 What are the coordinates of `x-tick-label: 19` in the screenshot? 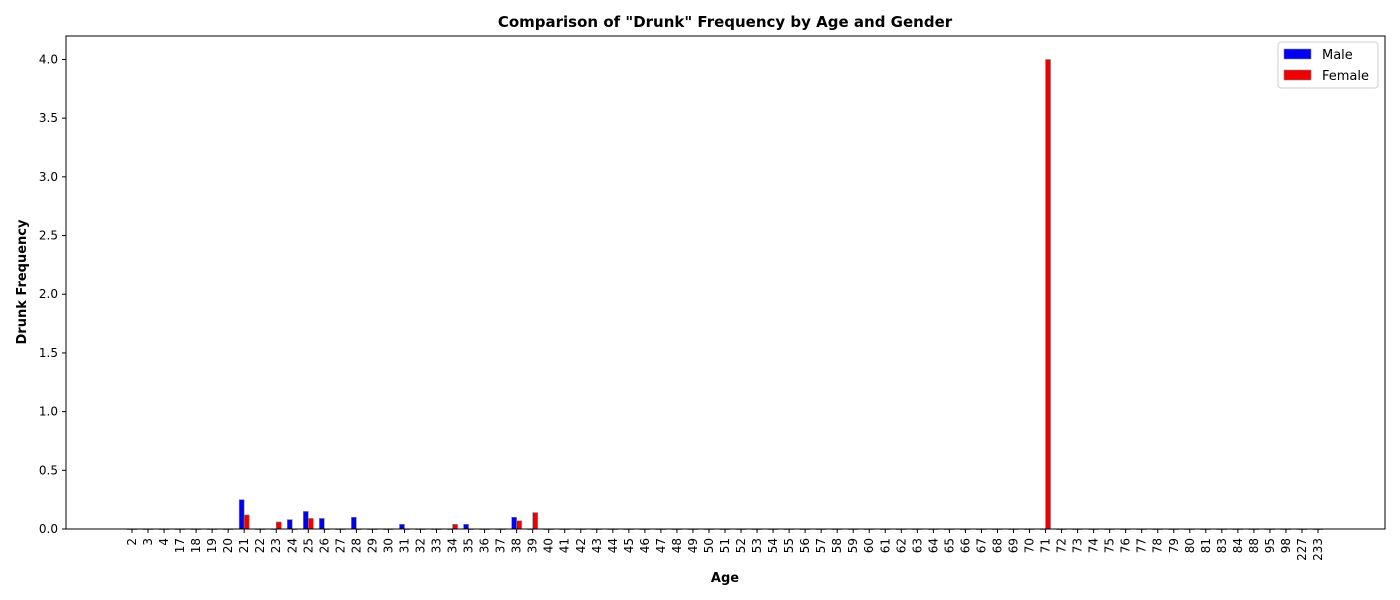 It's located at (212, 545).